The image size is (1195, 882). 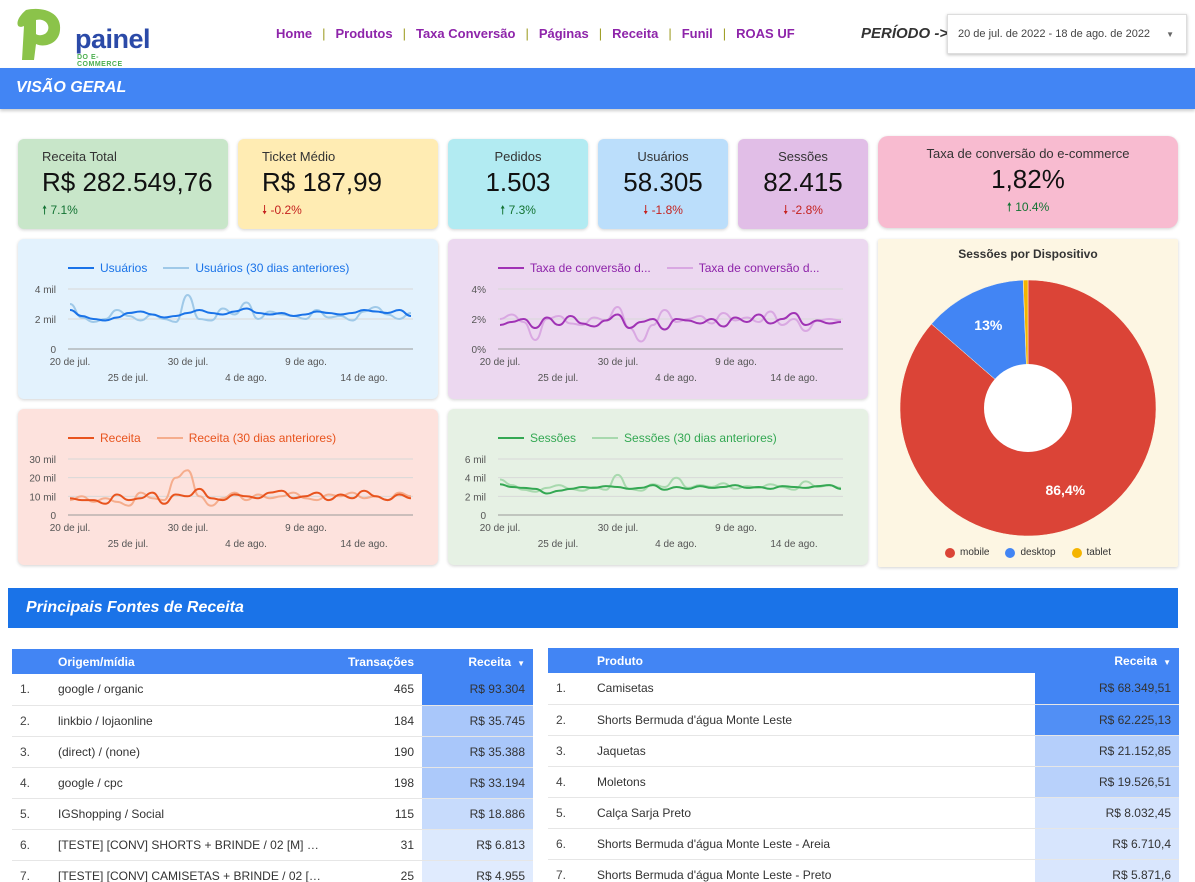 I want to click on row-name: (direct) / (none), so click(x=191, y=752).